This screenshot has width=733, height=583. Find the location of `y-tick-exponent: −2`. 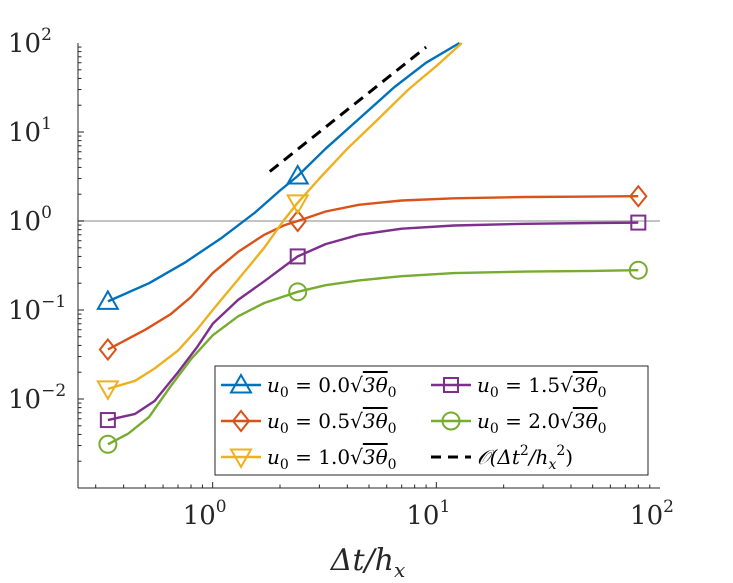

y-tick-exponent: −2 is located at coordinates (53, 391).